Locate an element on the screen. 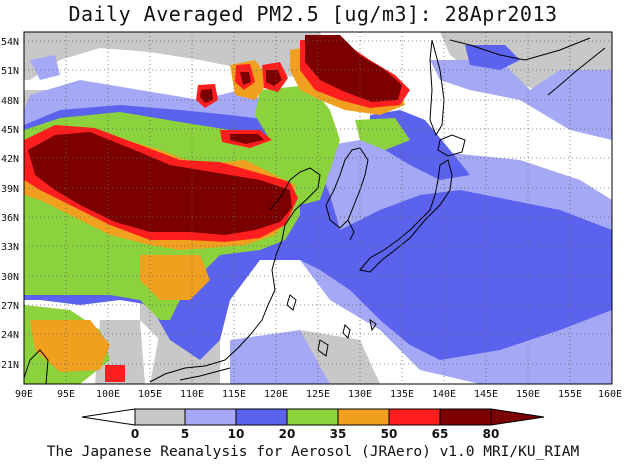 This screenshot has width=626, height=466. colorbar-label: 20 is located at coordinates (287, 434).